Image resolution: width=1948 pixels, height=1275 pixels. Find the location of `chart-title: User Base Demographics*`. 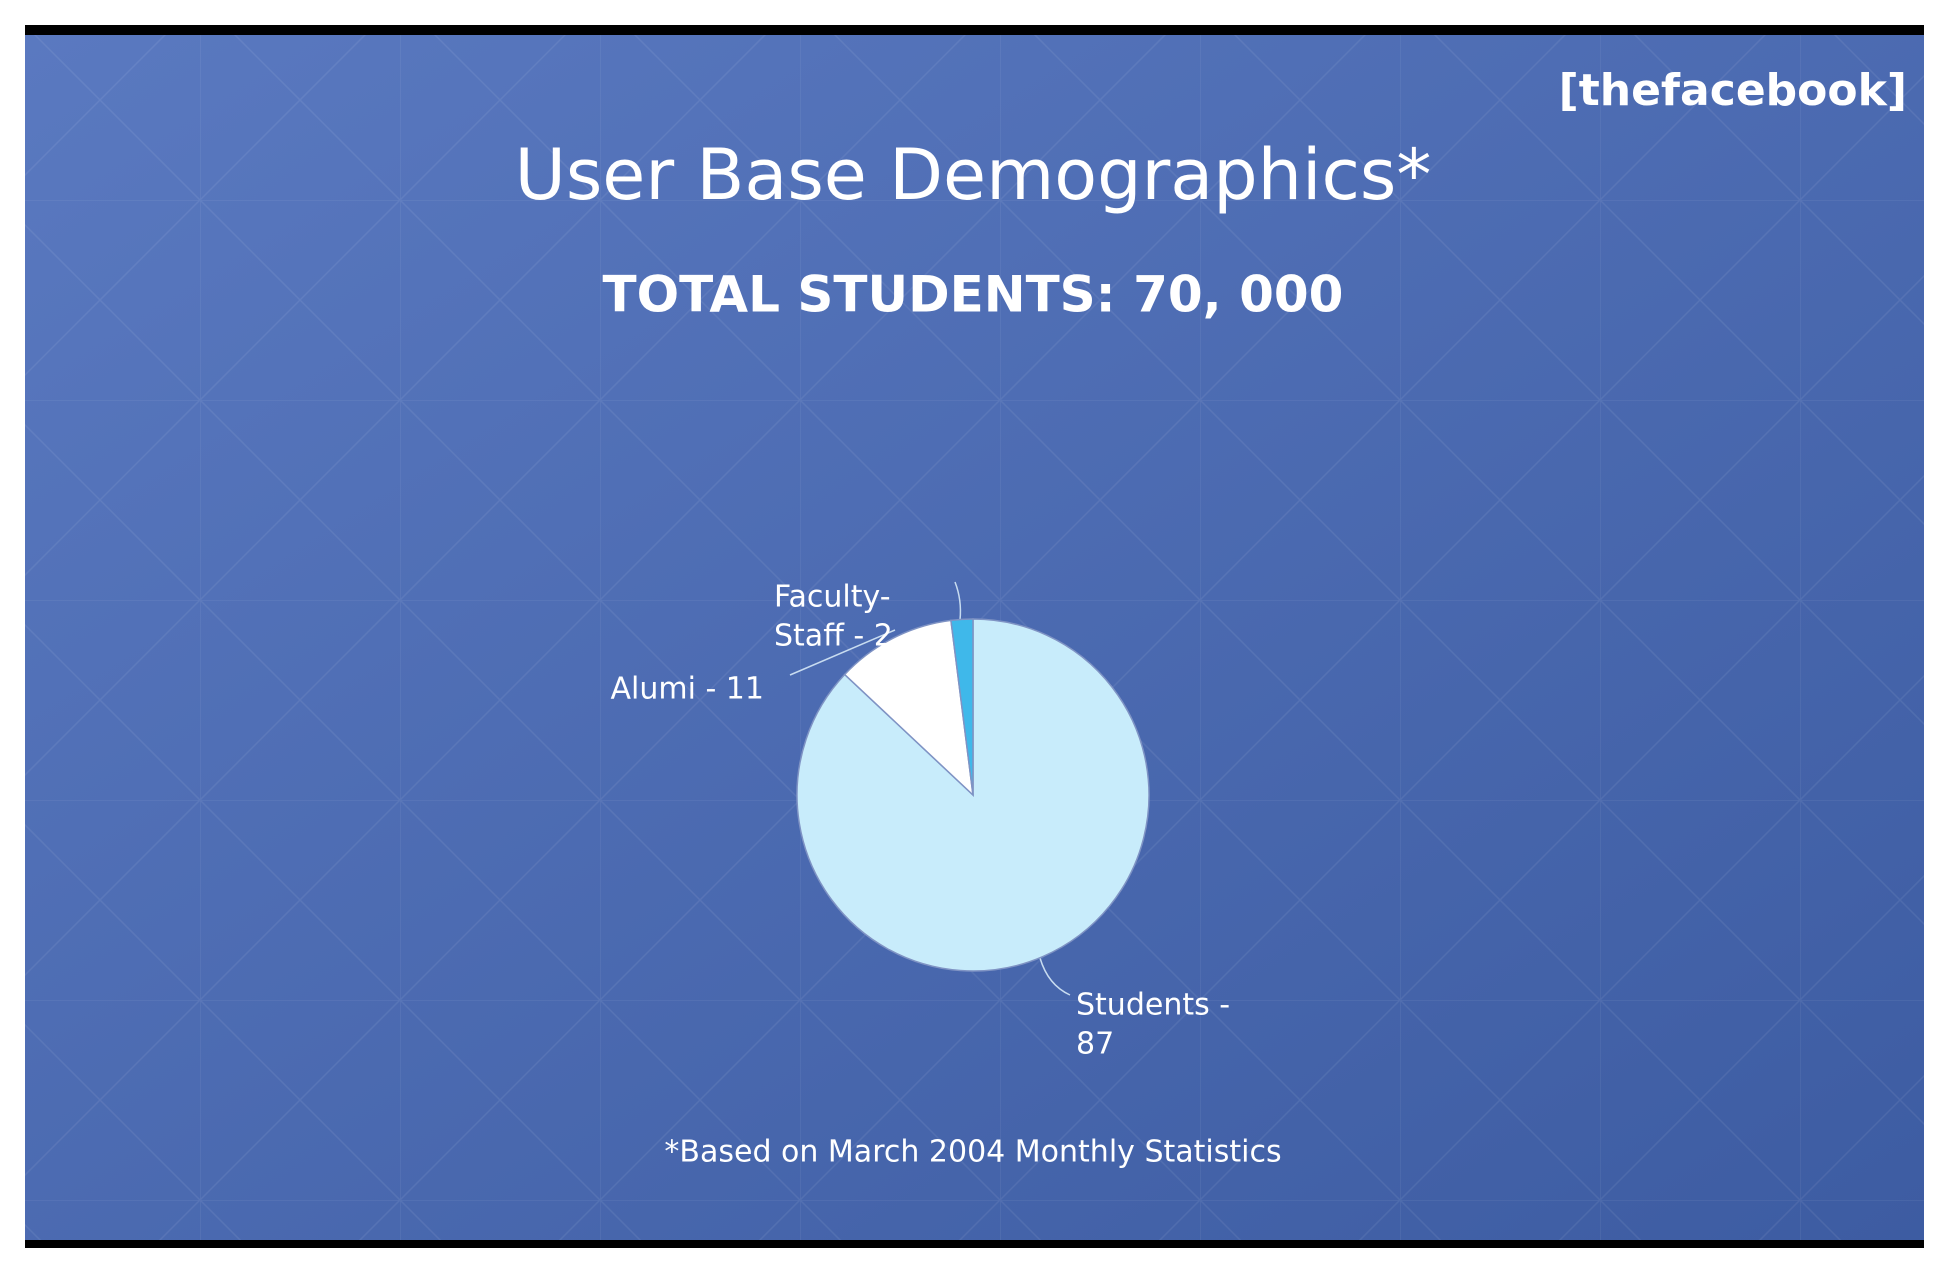

chart-title: User Base Demographics* is located at coordinates (973, 175).